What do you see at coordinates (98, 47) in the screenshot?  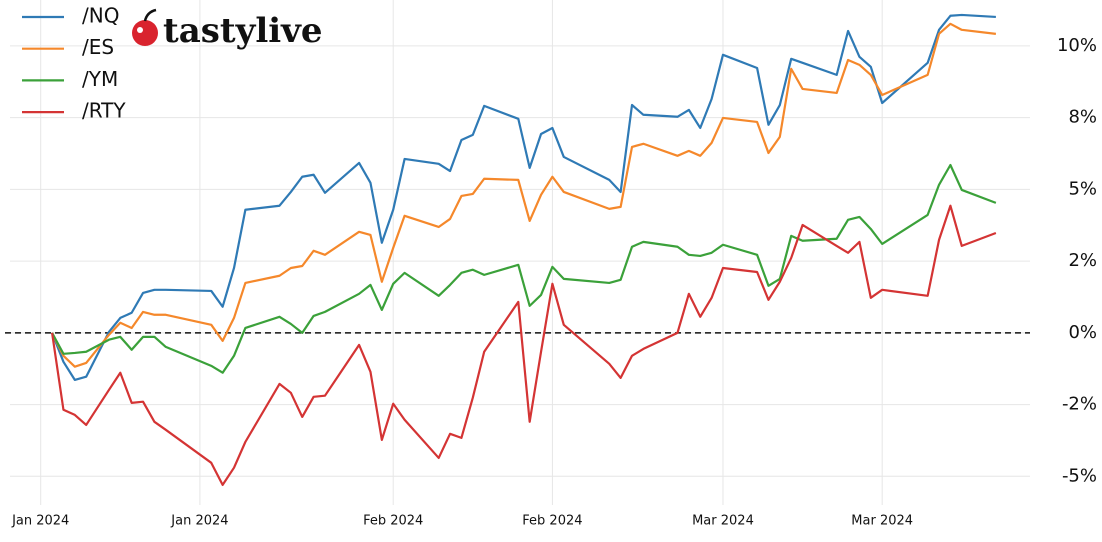 I see `legend-label: /ES` at bounding box center [98, 47].